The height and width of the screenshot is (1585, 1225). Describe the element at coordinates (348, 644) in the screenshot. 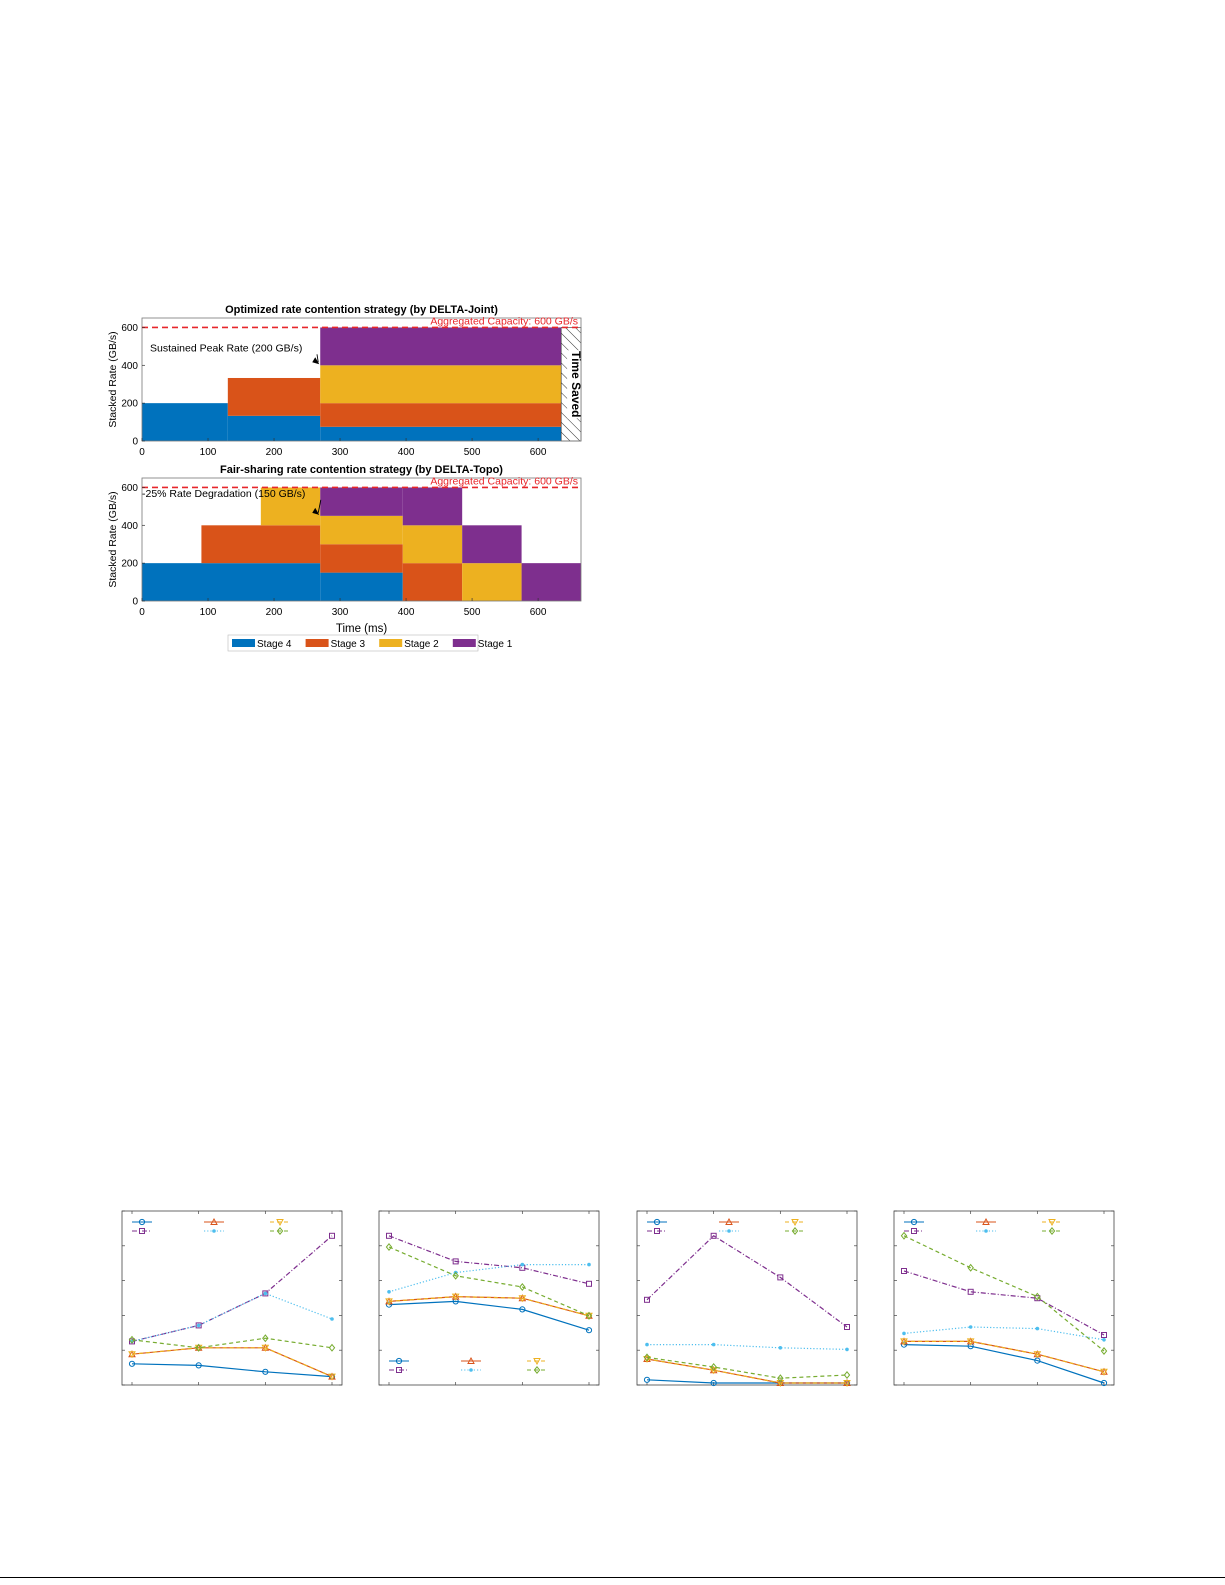

I see `legend-label: Stage 3` at that location.